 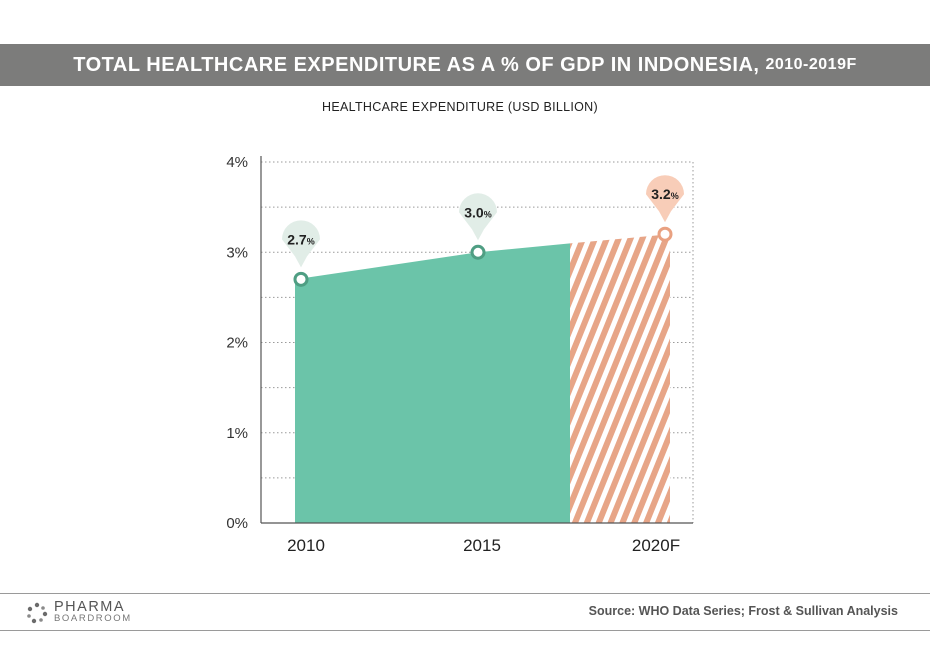 What do you see at coordinates (664, 194) in the screenshot?
I see `data-label: 3.2%` at bounding box center [664, 194].